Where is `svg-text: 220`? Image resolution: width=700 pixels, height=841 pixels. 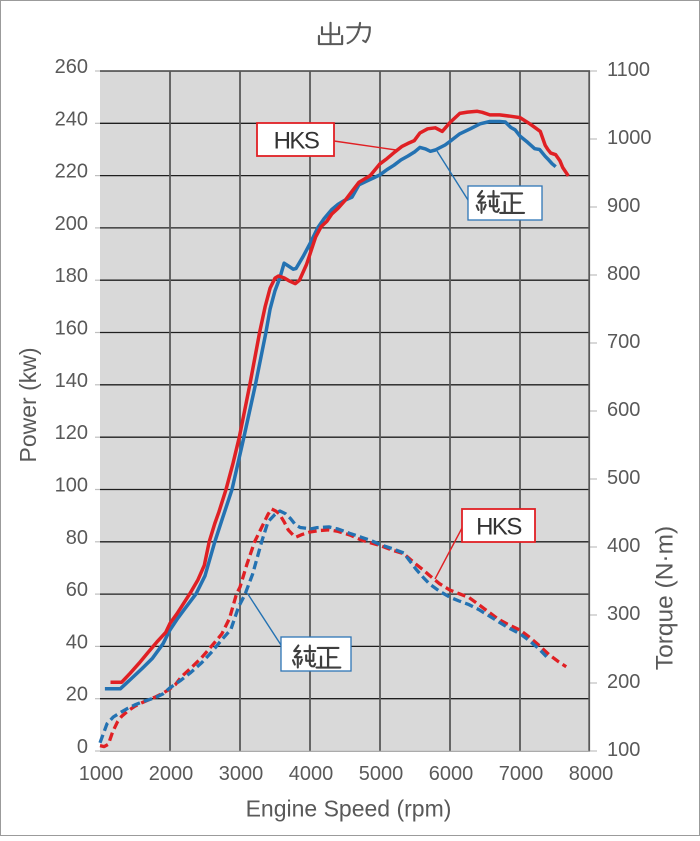
svg-text: 220 is located at coordinates (71, 172).